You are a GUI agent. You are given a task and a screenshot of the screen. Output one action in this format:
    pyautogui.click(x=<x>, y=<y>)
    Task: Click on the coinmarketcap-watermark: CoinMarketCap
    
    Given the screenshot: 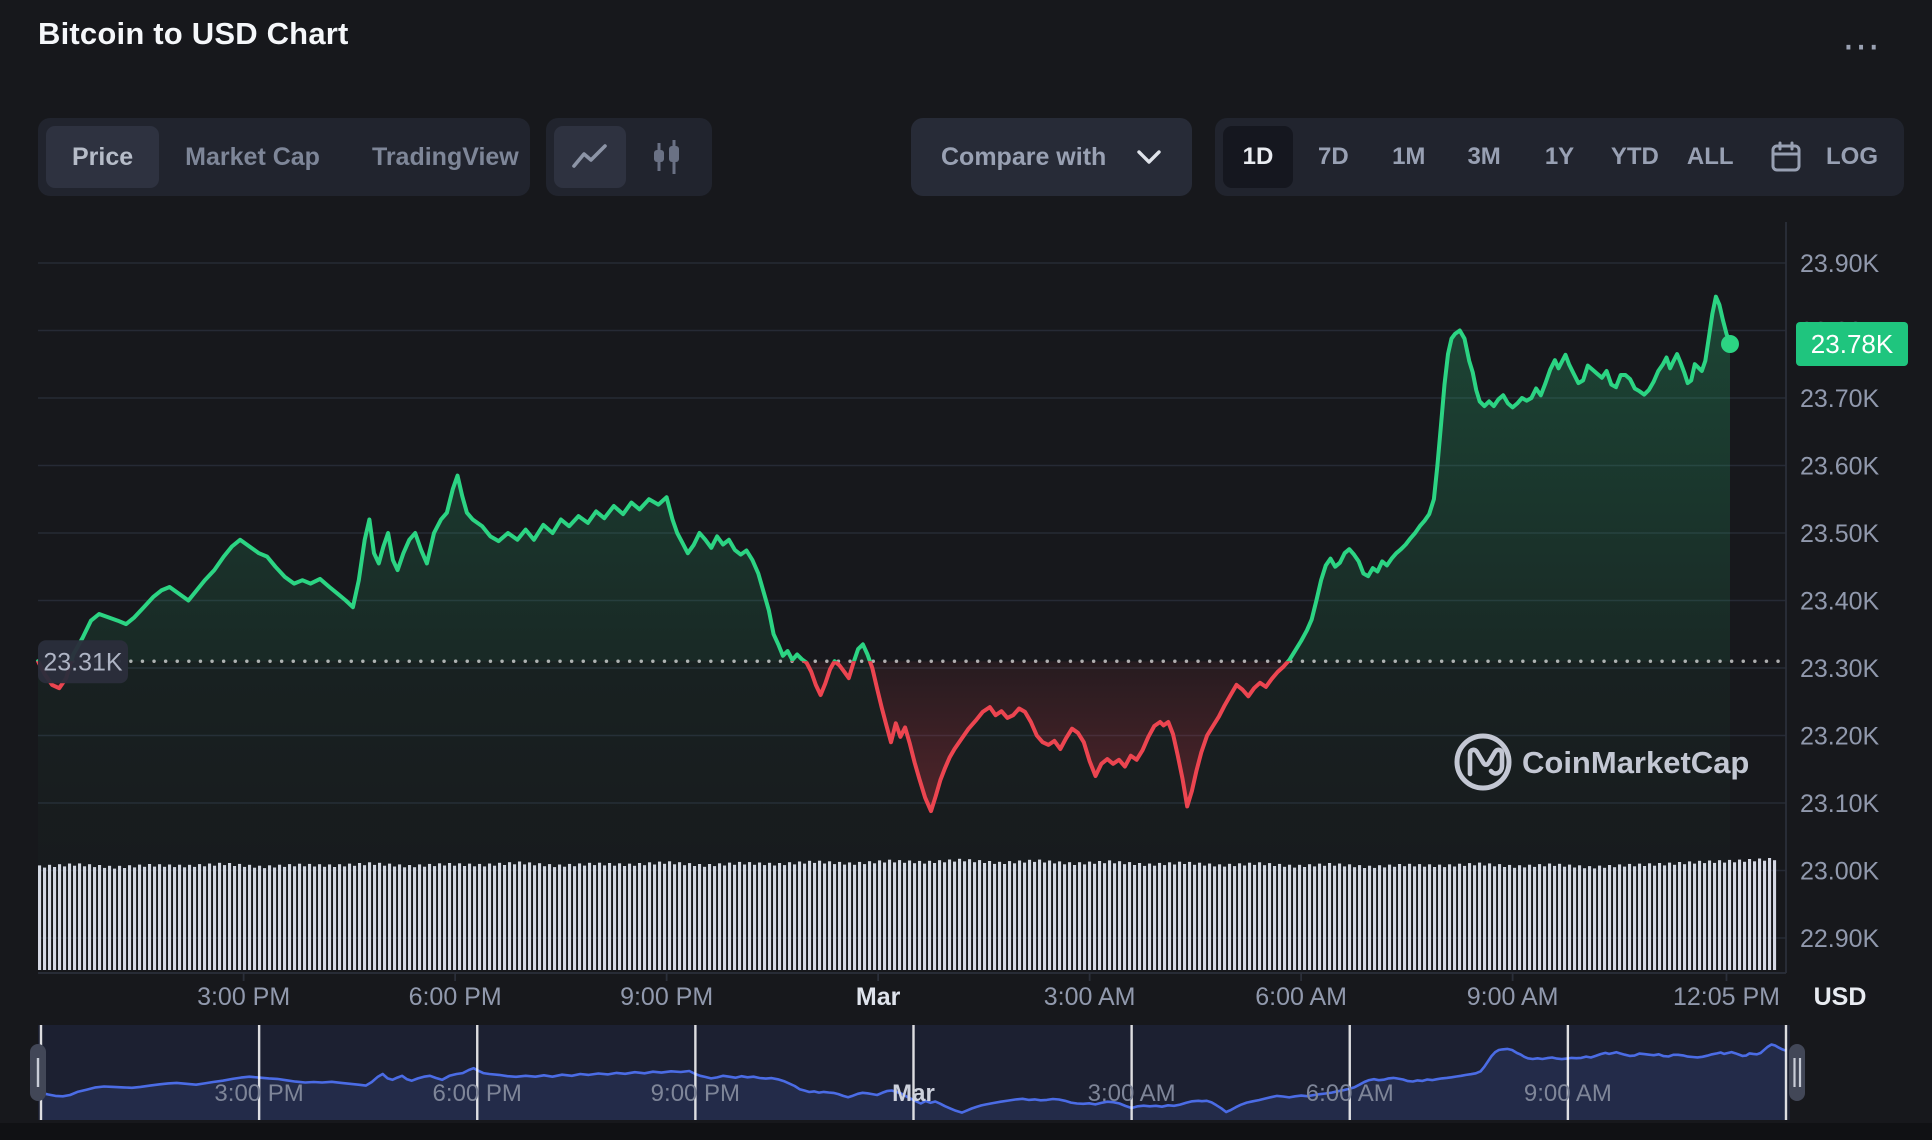 What is the action you would take?
    pyautogui.click(x=1601, y=762)
    